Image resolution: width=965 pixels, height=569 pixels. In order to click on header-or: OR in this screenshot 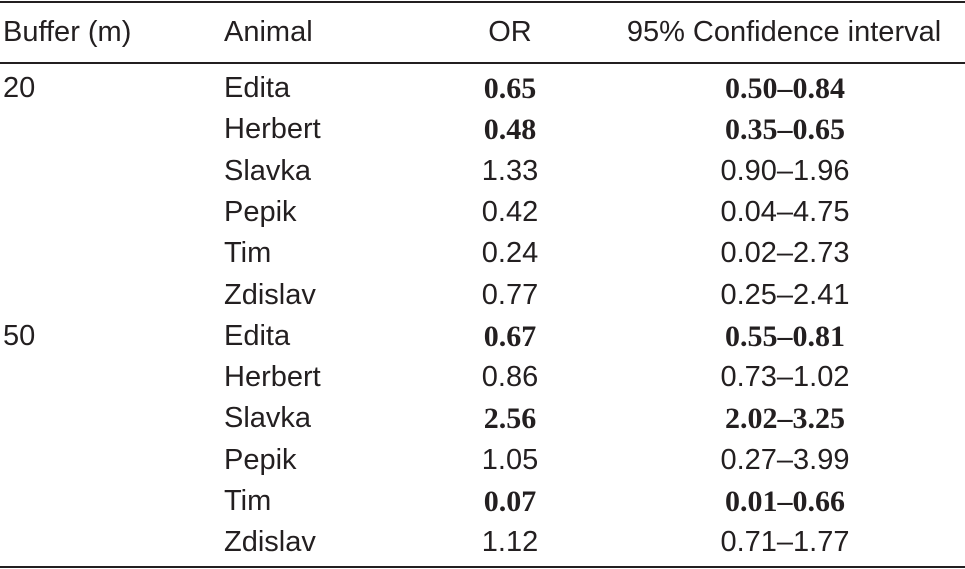, I will do `click(510, 32)`.